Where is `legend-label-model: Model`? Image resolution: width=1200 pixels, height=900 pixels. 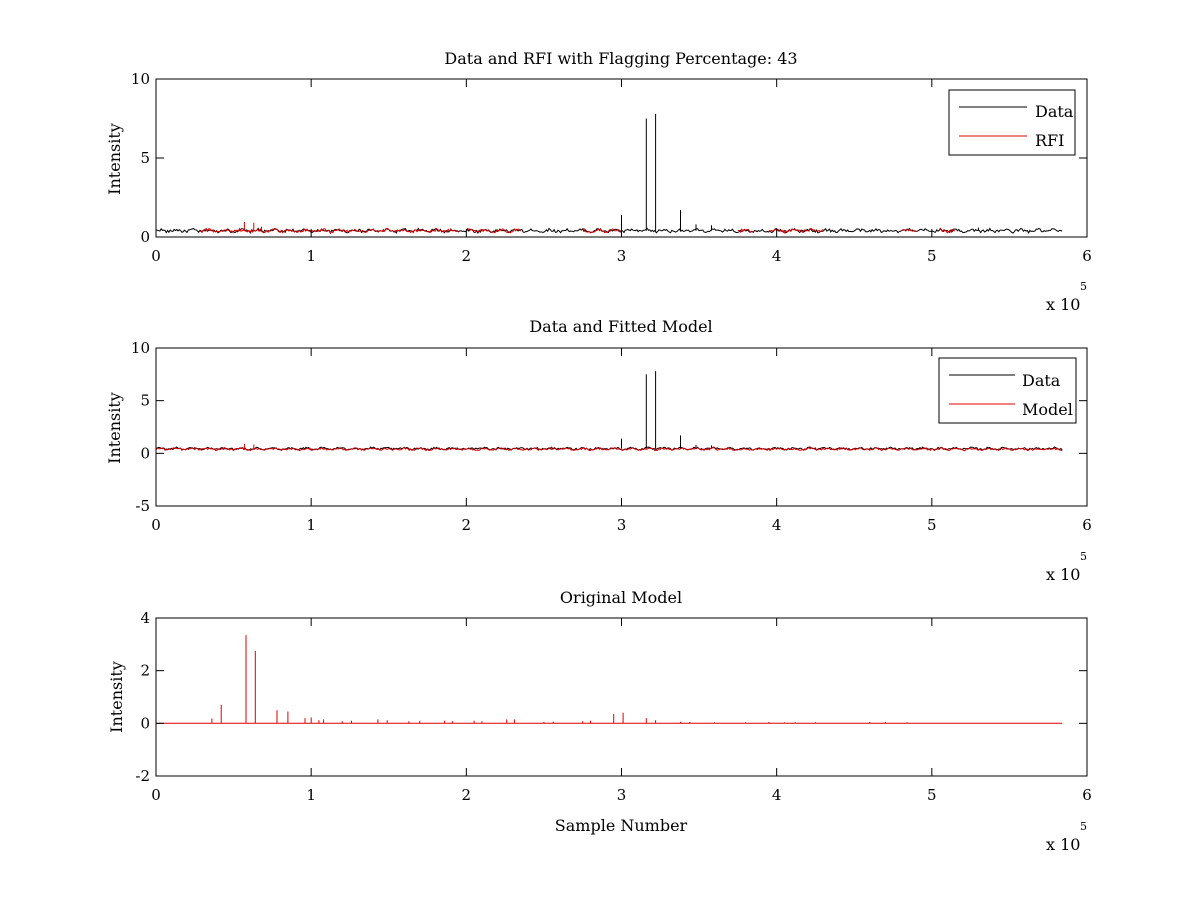 legend-label-model: Model is located at coordinates (1047, 409).